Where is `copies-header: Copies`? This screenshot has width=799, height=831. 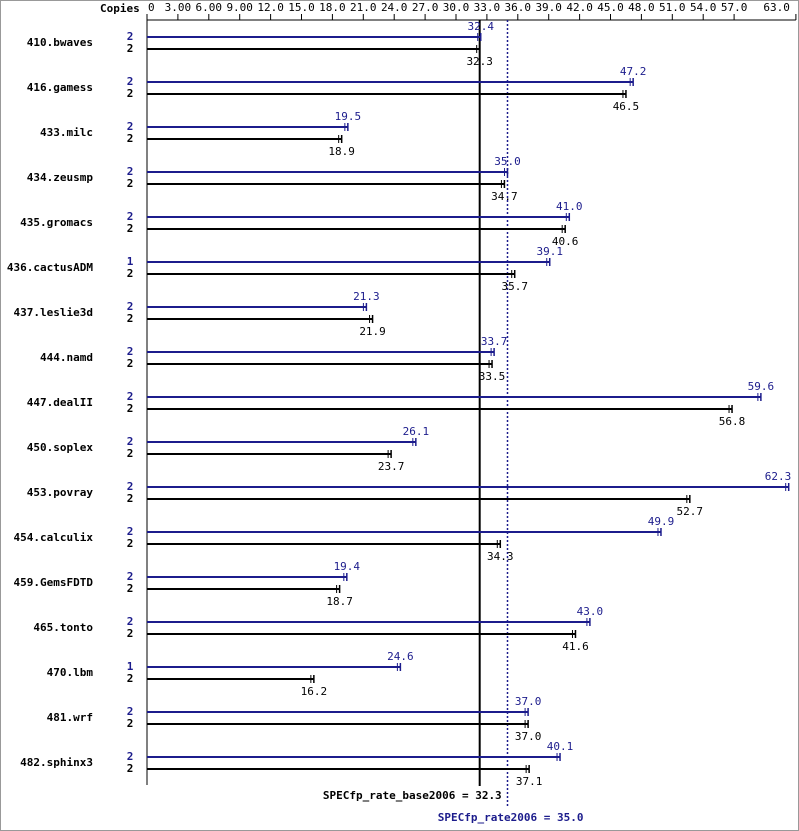
copies-header: Copies is located at coordinates (120, 8).